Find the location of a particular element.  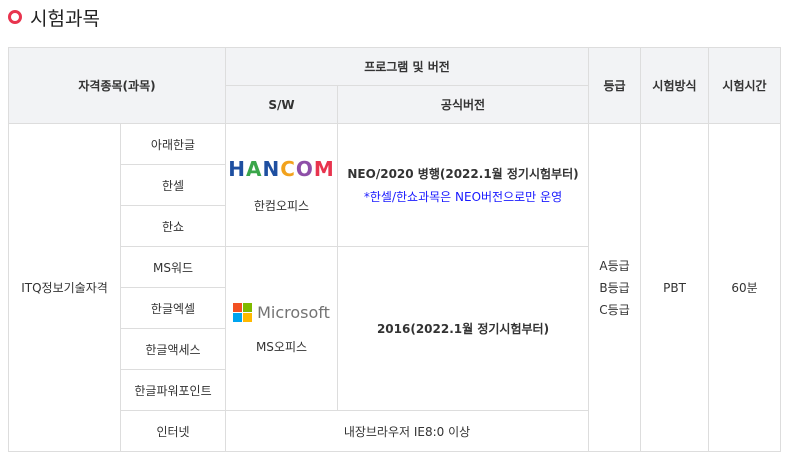

grade-c: C등급 is located at coordinates (614, 310).